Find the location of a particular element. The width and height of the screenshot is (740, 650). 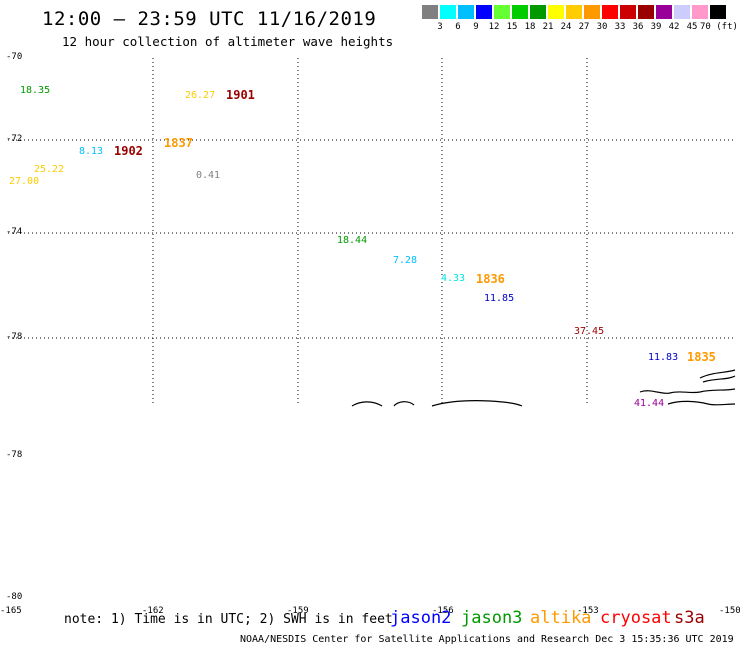

wave-height-label: 18.44 is located at coordinates (352, 240).